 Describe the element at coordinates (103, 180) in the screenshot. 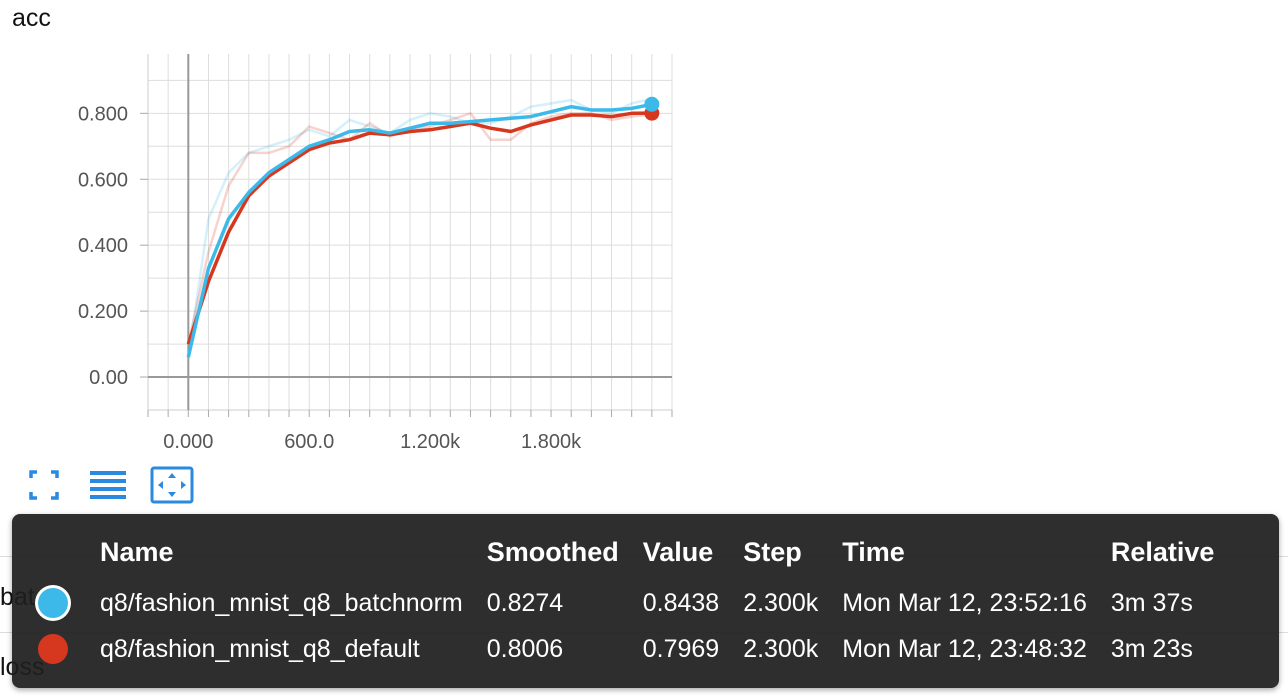

I see `y-tick-label: 0.600` at that location.